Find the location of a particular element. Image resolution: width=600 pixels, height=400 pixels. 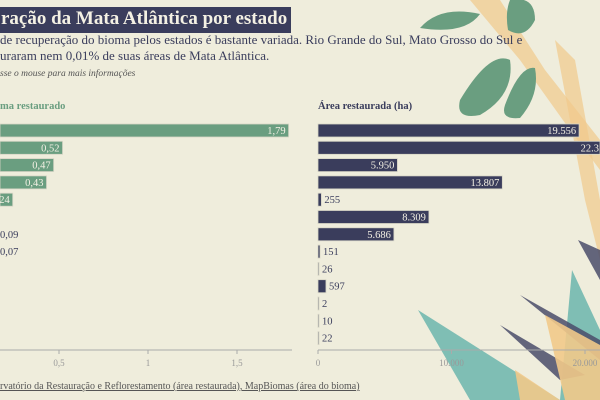

data-label-1-2: 5.950 is located at coordinates (383, 166).